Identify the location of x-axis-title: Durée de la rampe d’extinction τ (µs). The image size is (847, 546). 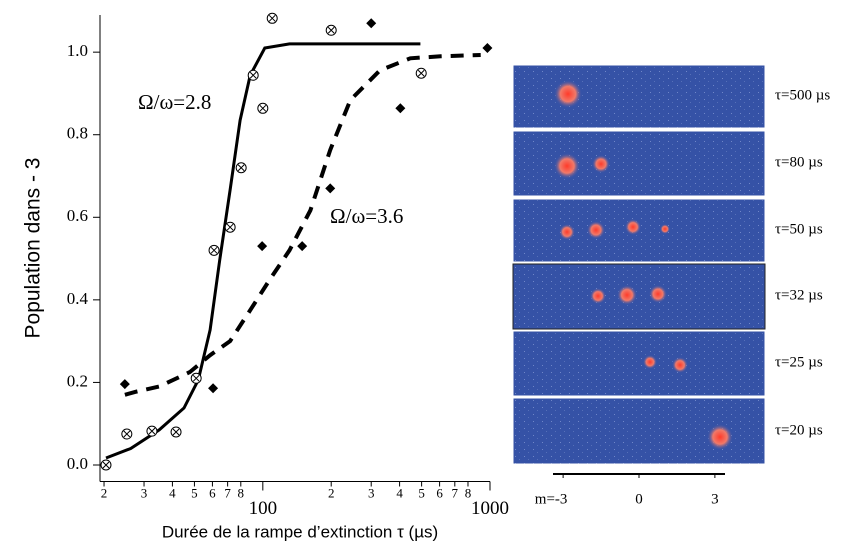
(300, 531).